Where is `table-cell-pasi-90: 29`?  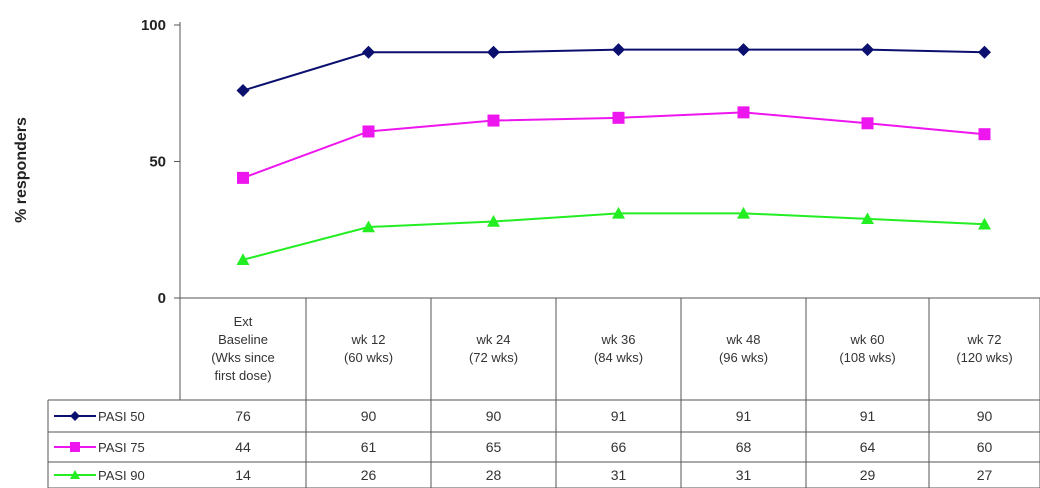 table-cell-pasi-90: 29 is located at coordinates (868, 475).